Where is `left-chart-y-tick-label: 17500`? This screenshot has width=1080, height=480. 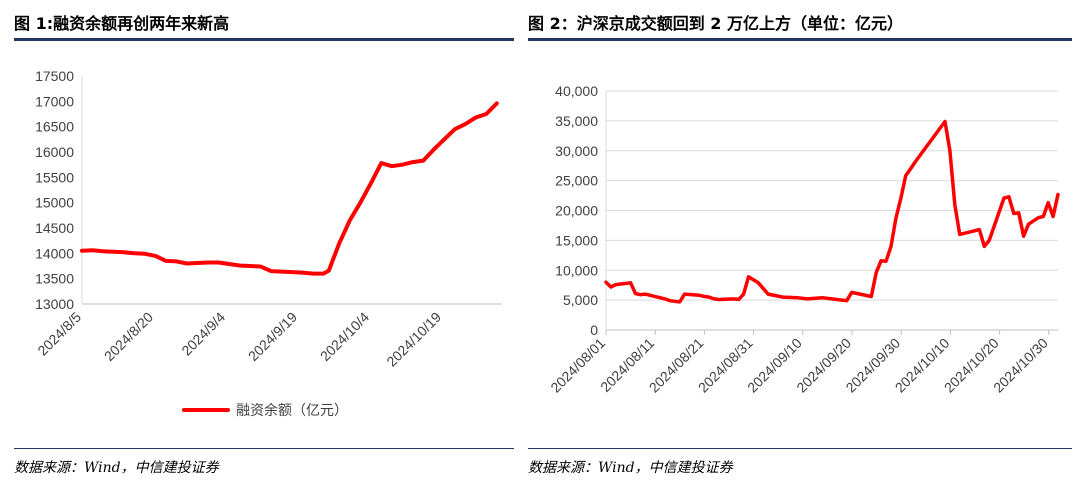
left-chart-y-tick-label: 17500 is located at coordinates (54, 76).